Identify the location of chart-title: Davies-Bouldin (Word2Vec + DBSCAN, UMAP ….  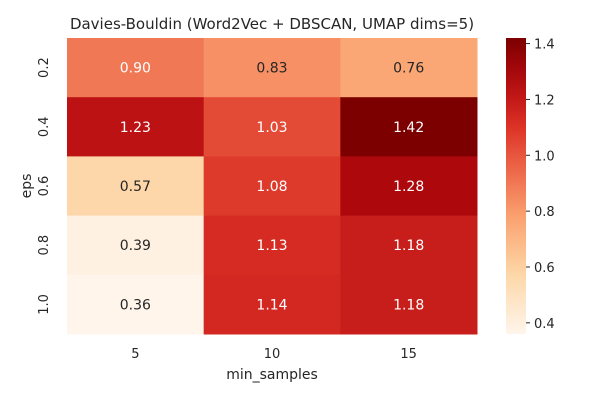
(272, 24).